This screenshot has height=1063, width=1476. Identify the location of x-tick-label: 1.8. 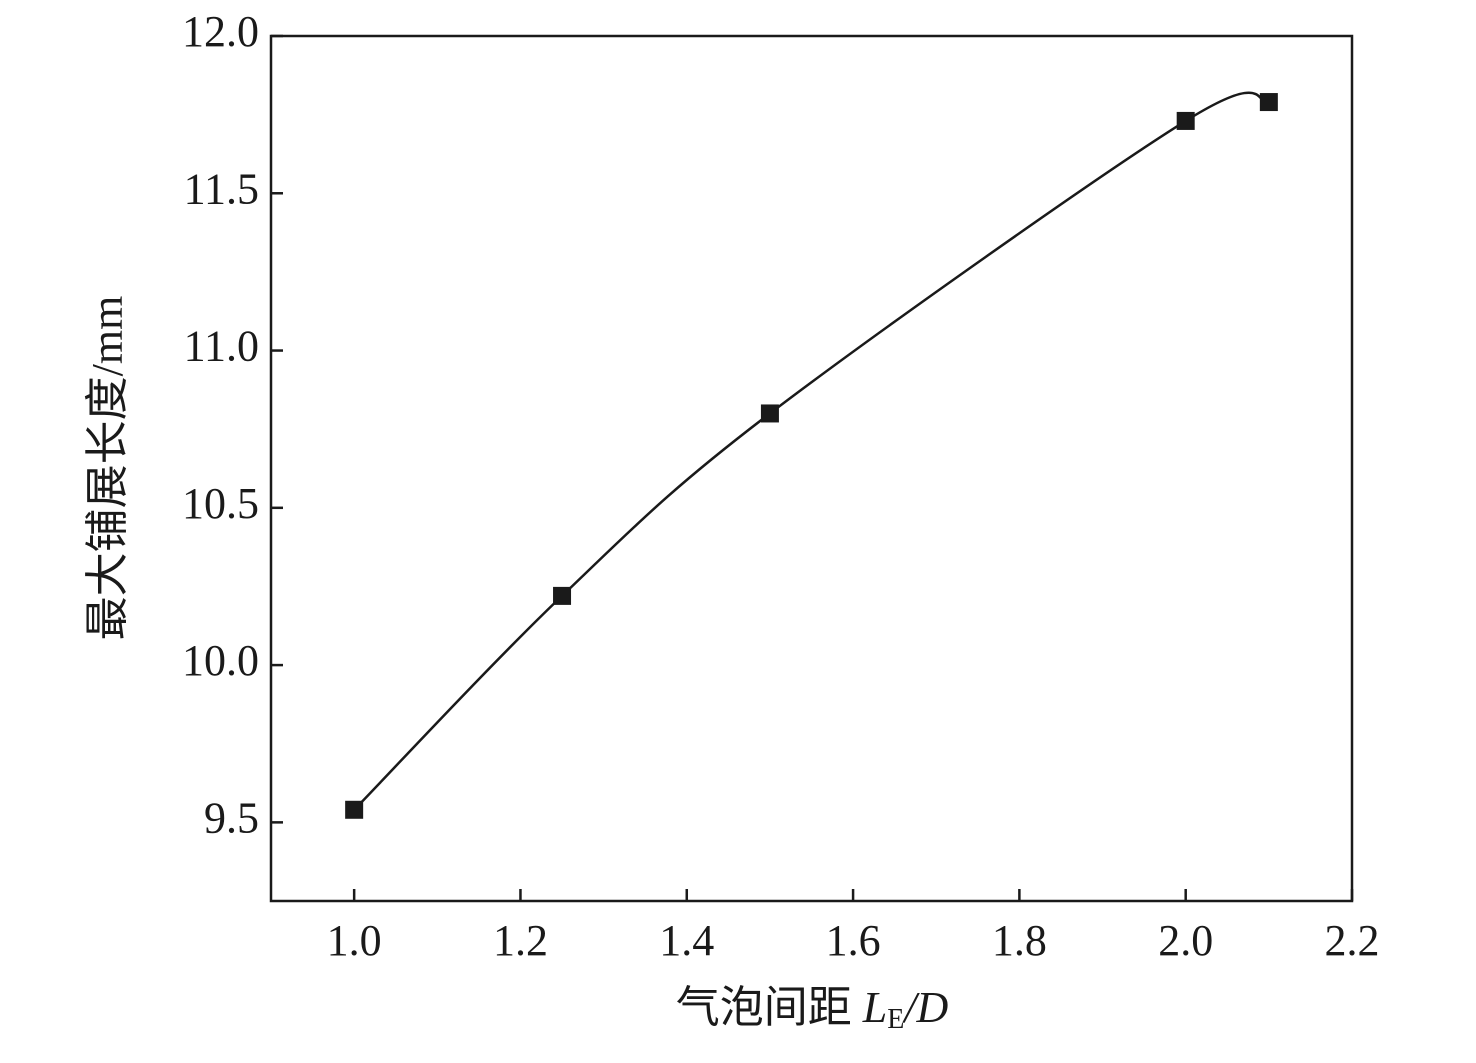
(1019, 940).